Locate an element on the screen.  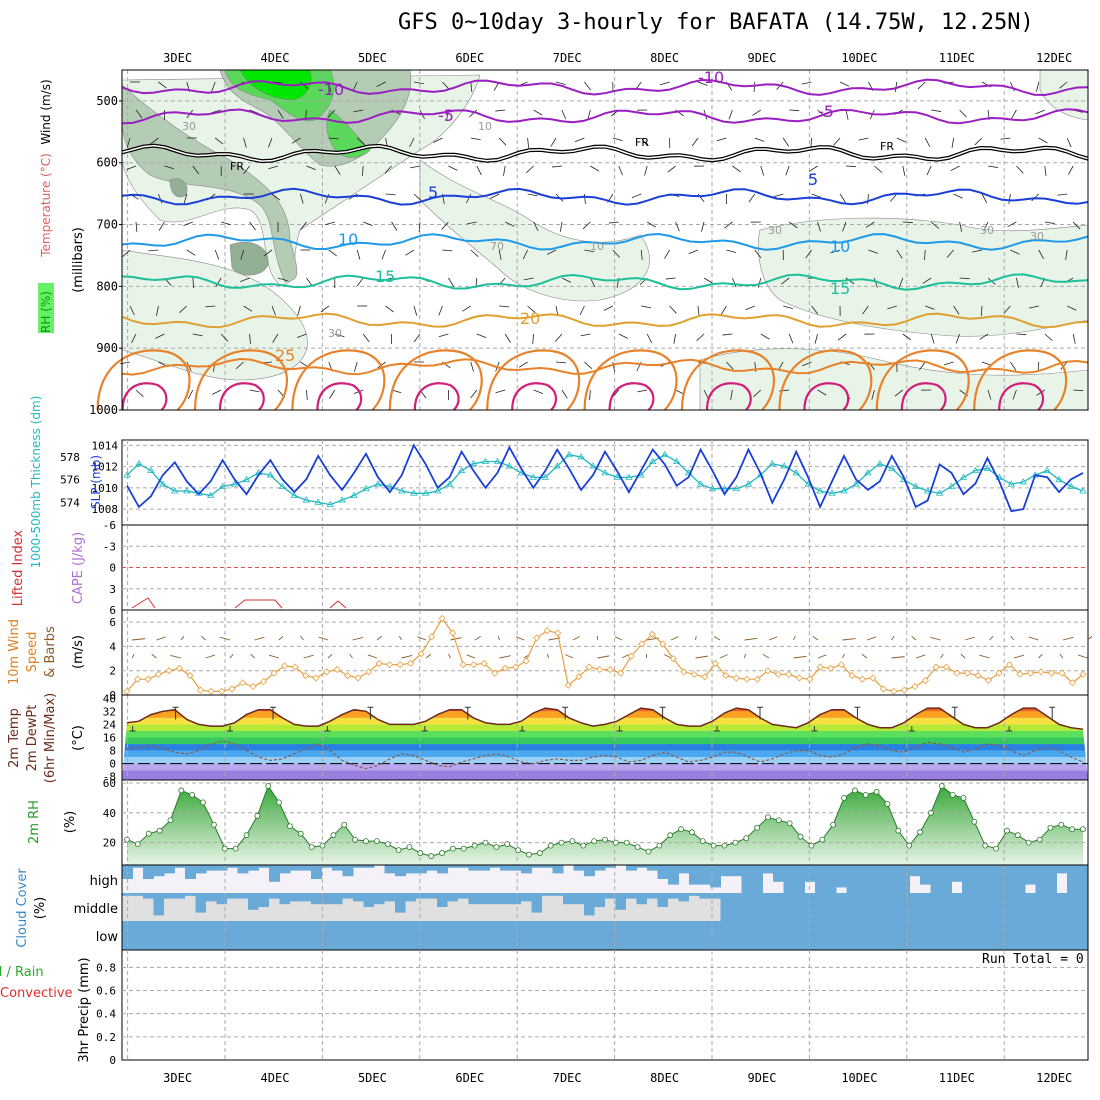
slp-tick-label: 1008 is located at coordinates (105, 509).